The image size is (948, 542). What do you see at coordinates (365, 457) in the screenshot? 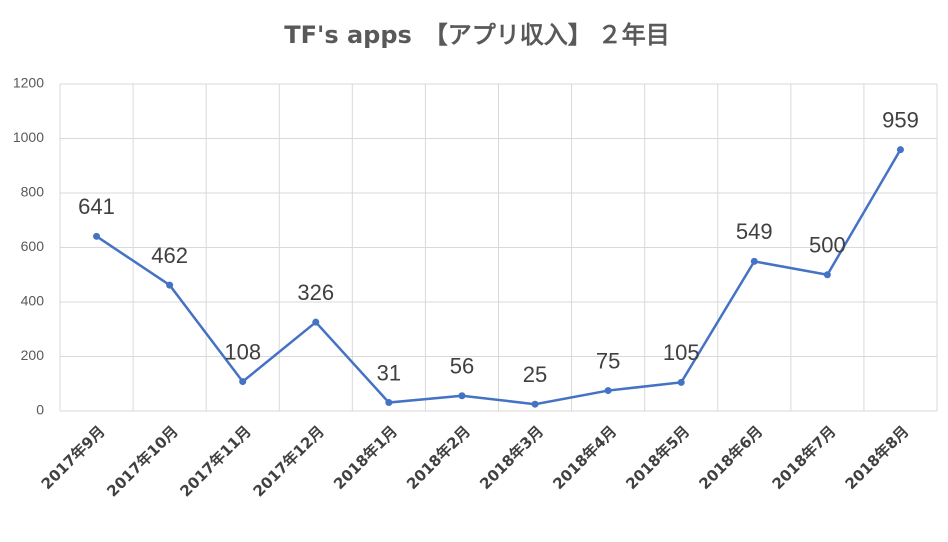
I see `x-tick-label: 2018年1月` at bounding box center [365, 457].